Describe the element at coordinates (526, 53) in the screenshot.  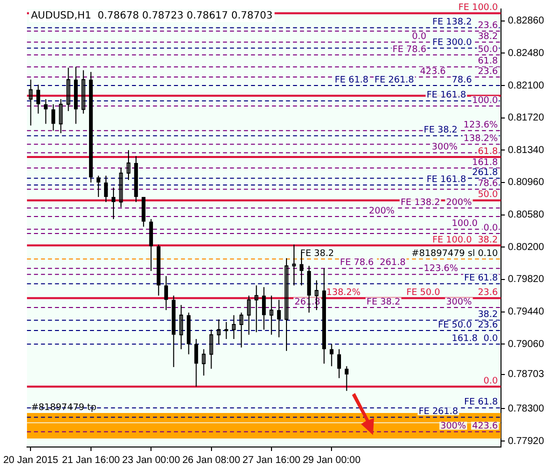
I see `y-tick-label: 0.82480` at that location.